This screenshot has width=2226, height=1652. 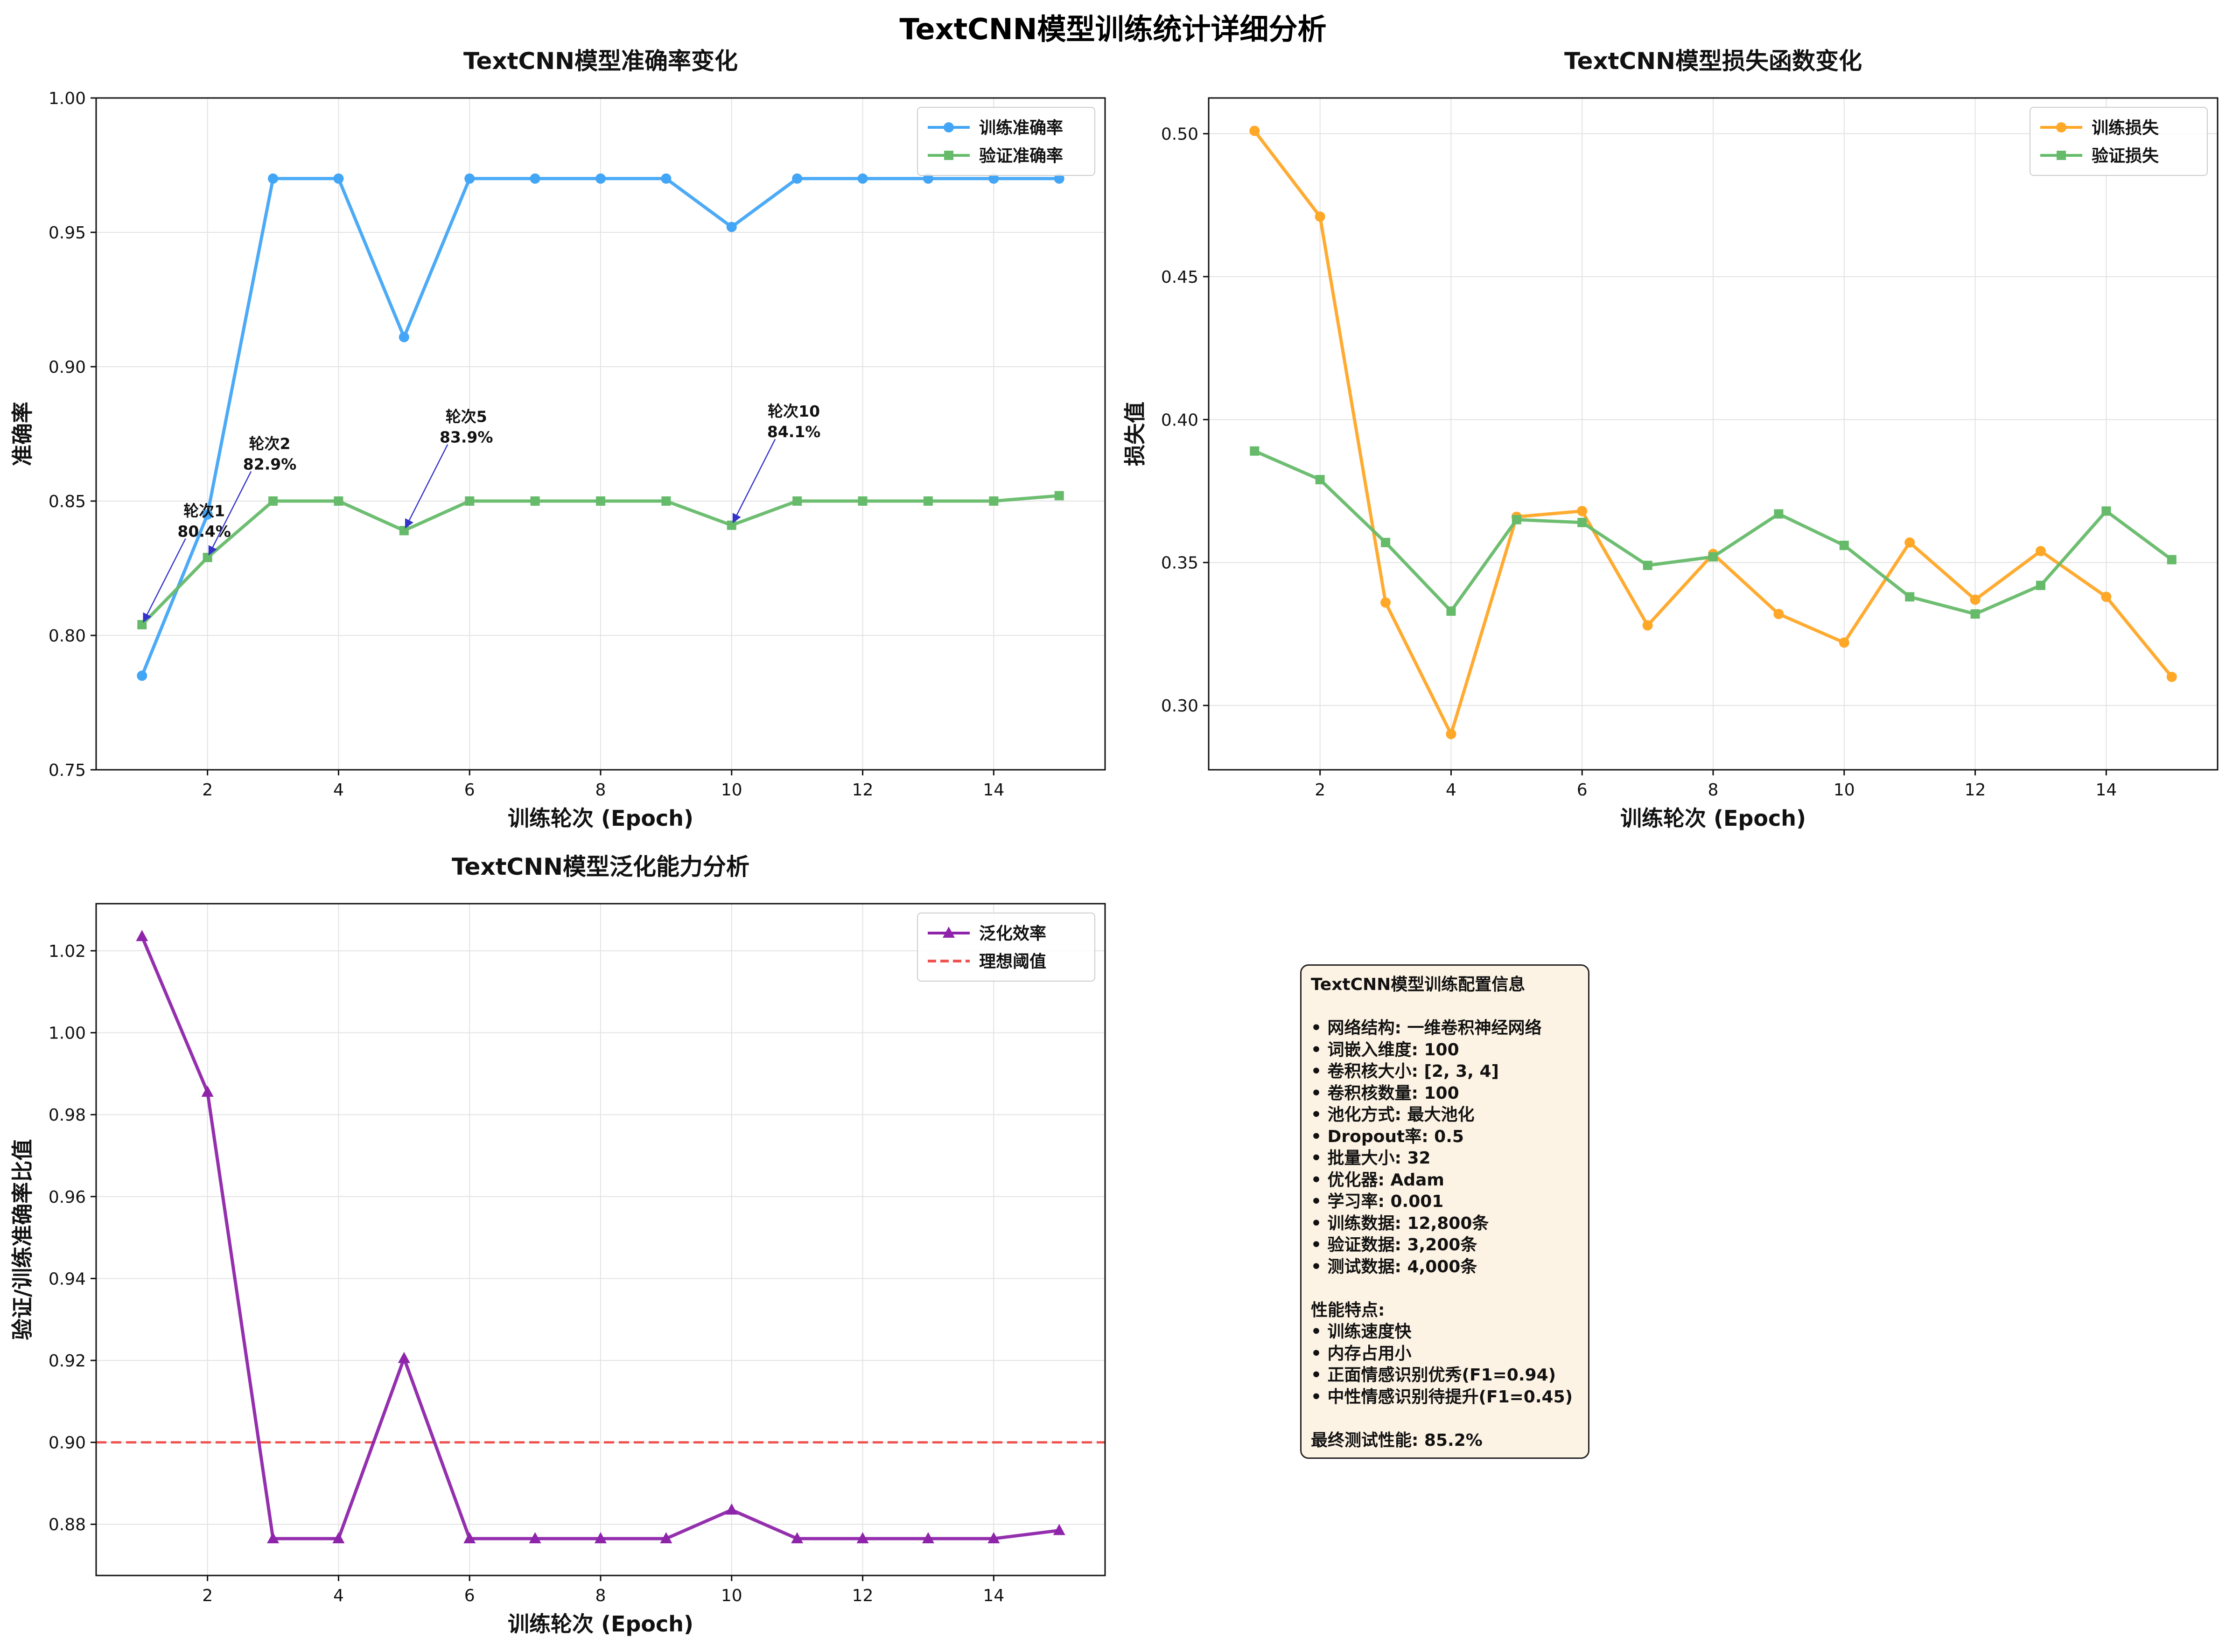 I want to click on y-tick-label: 0.92, so click(x=67, y=1362).